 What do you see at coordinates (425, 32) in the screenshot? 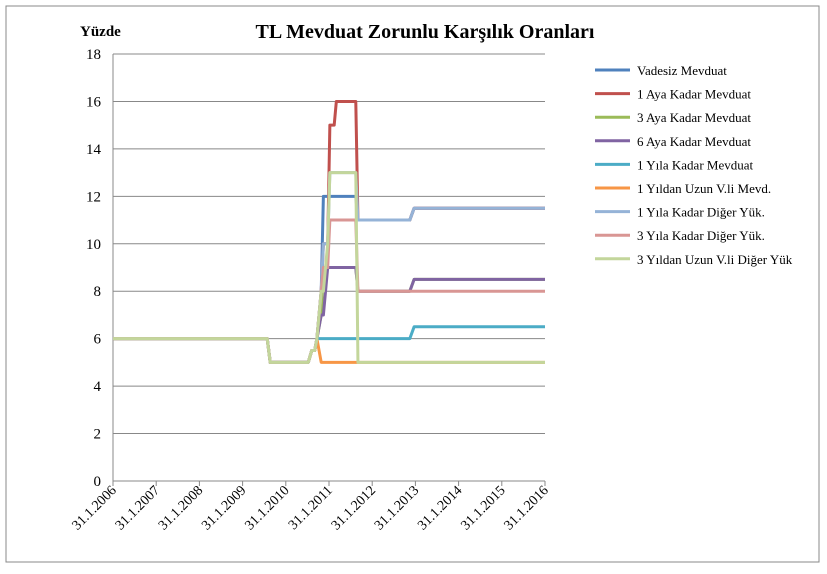
I see `chart-title: TL Mevduat Zorunlu Karşılık Oranları` at bounding box center [425, 32].